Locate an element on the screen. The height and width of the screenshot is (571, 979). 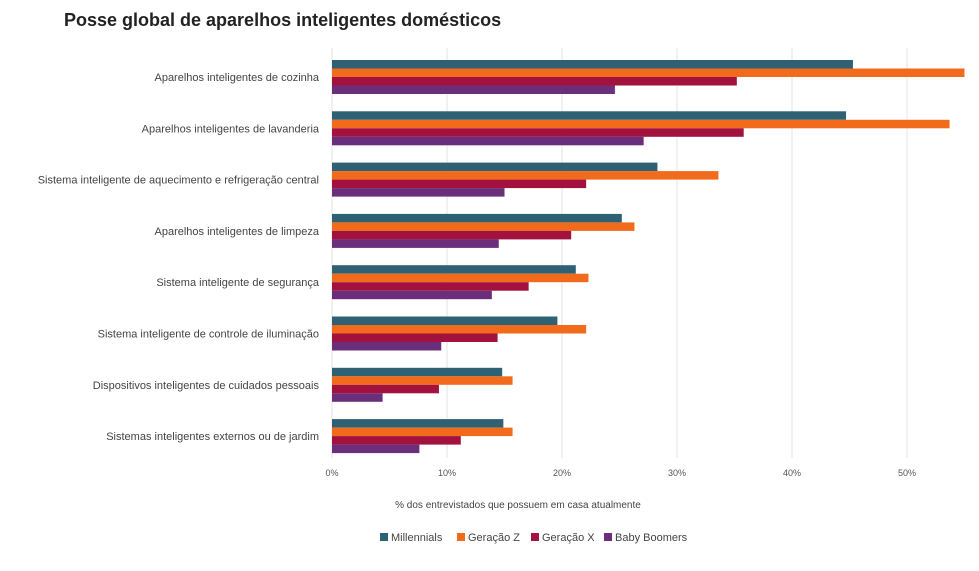
tick-label: 10% is located at coordinates (447, 473).